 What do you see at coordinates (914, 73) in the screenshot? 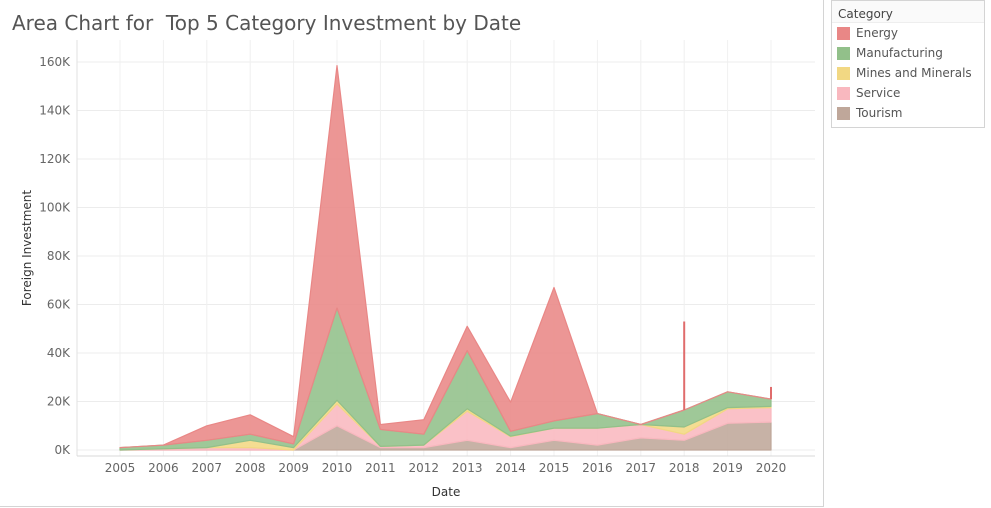
I see `legend-label: Mines and Minerals` at bounding box center [914, 73].